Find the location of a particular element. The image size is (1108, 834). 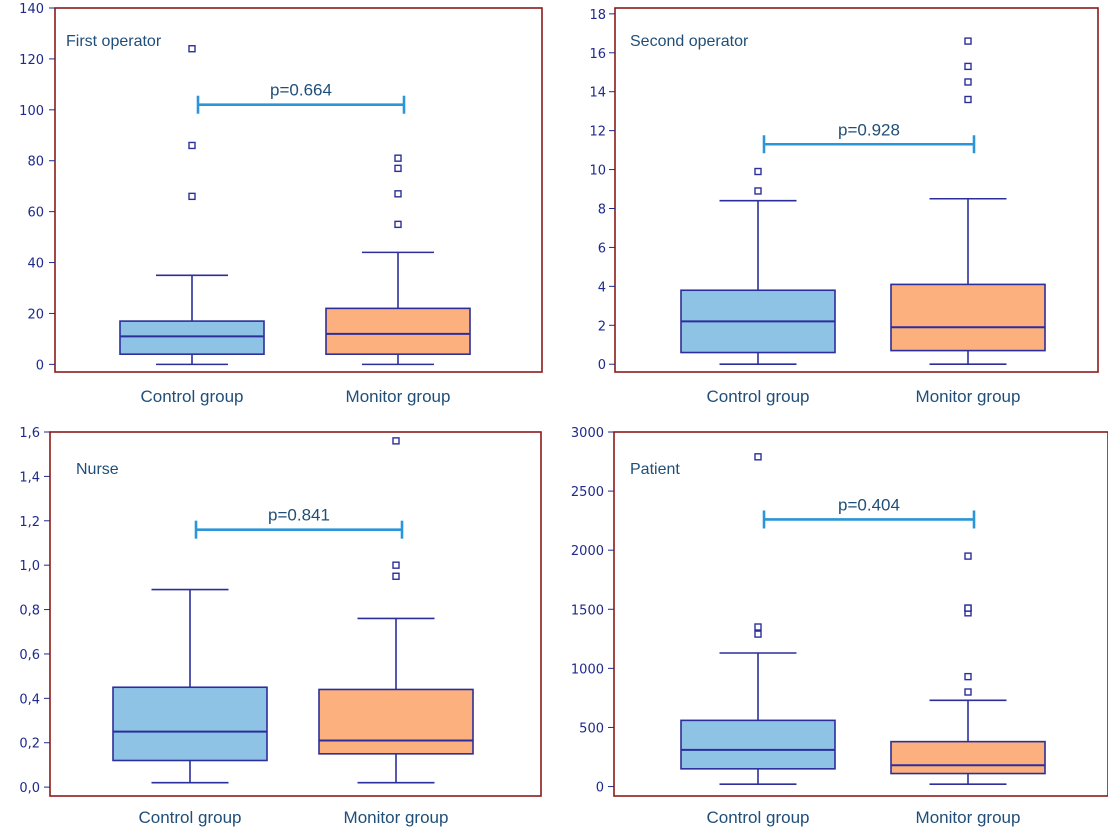

second-operator-monitor-category-label: Monitor group is located at coordinates (968, 396).